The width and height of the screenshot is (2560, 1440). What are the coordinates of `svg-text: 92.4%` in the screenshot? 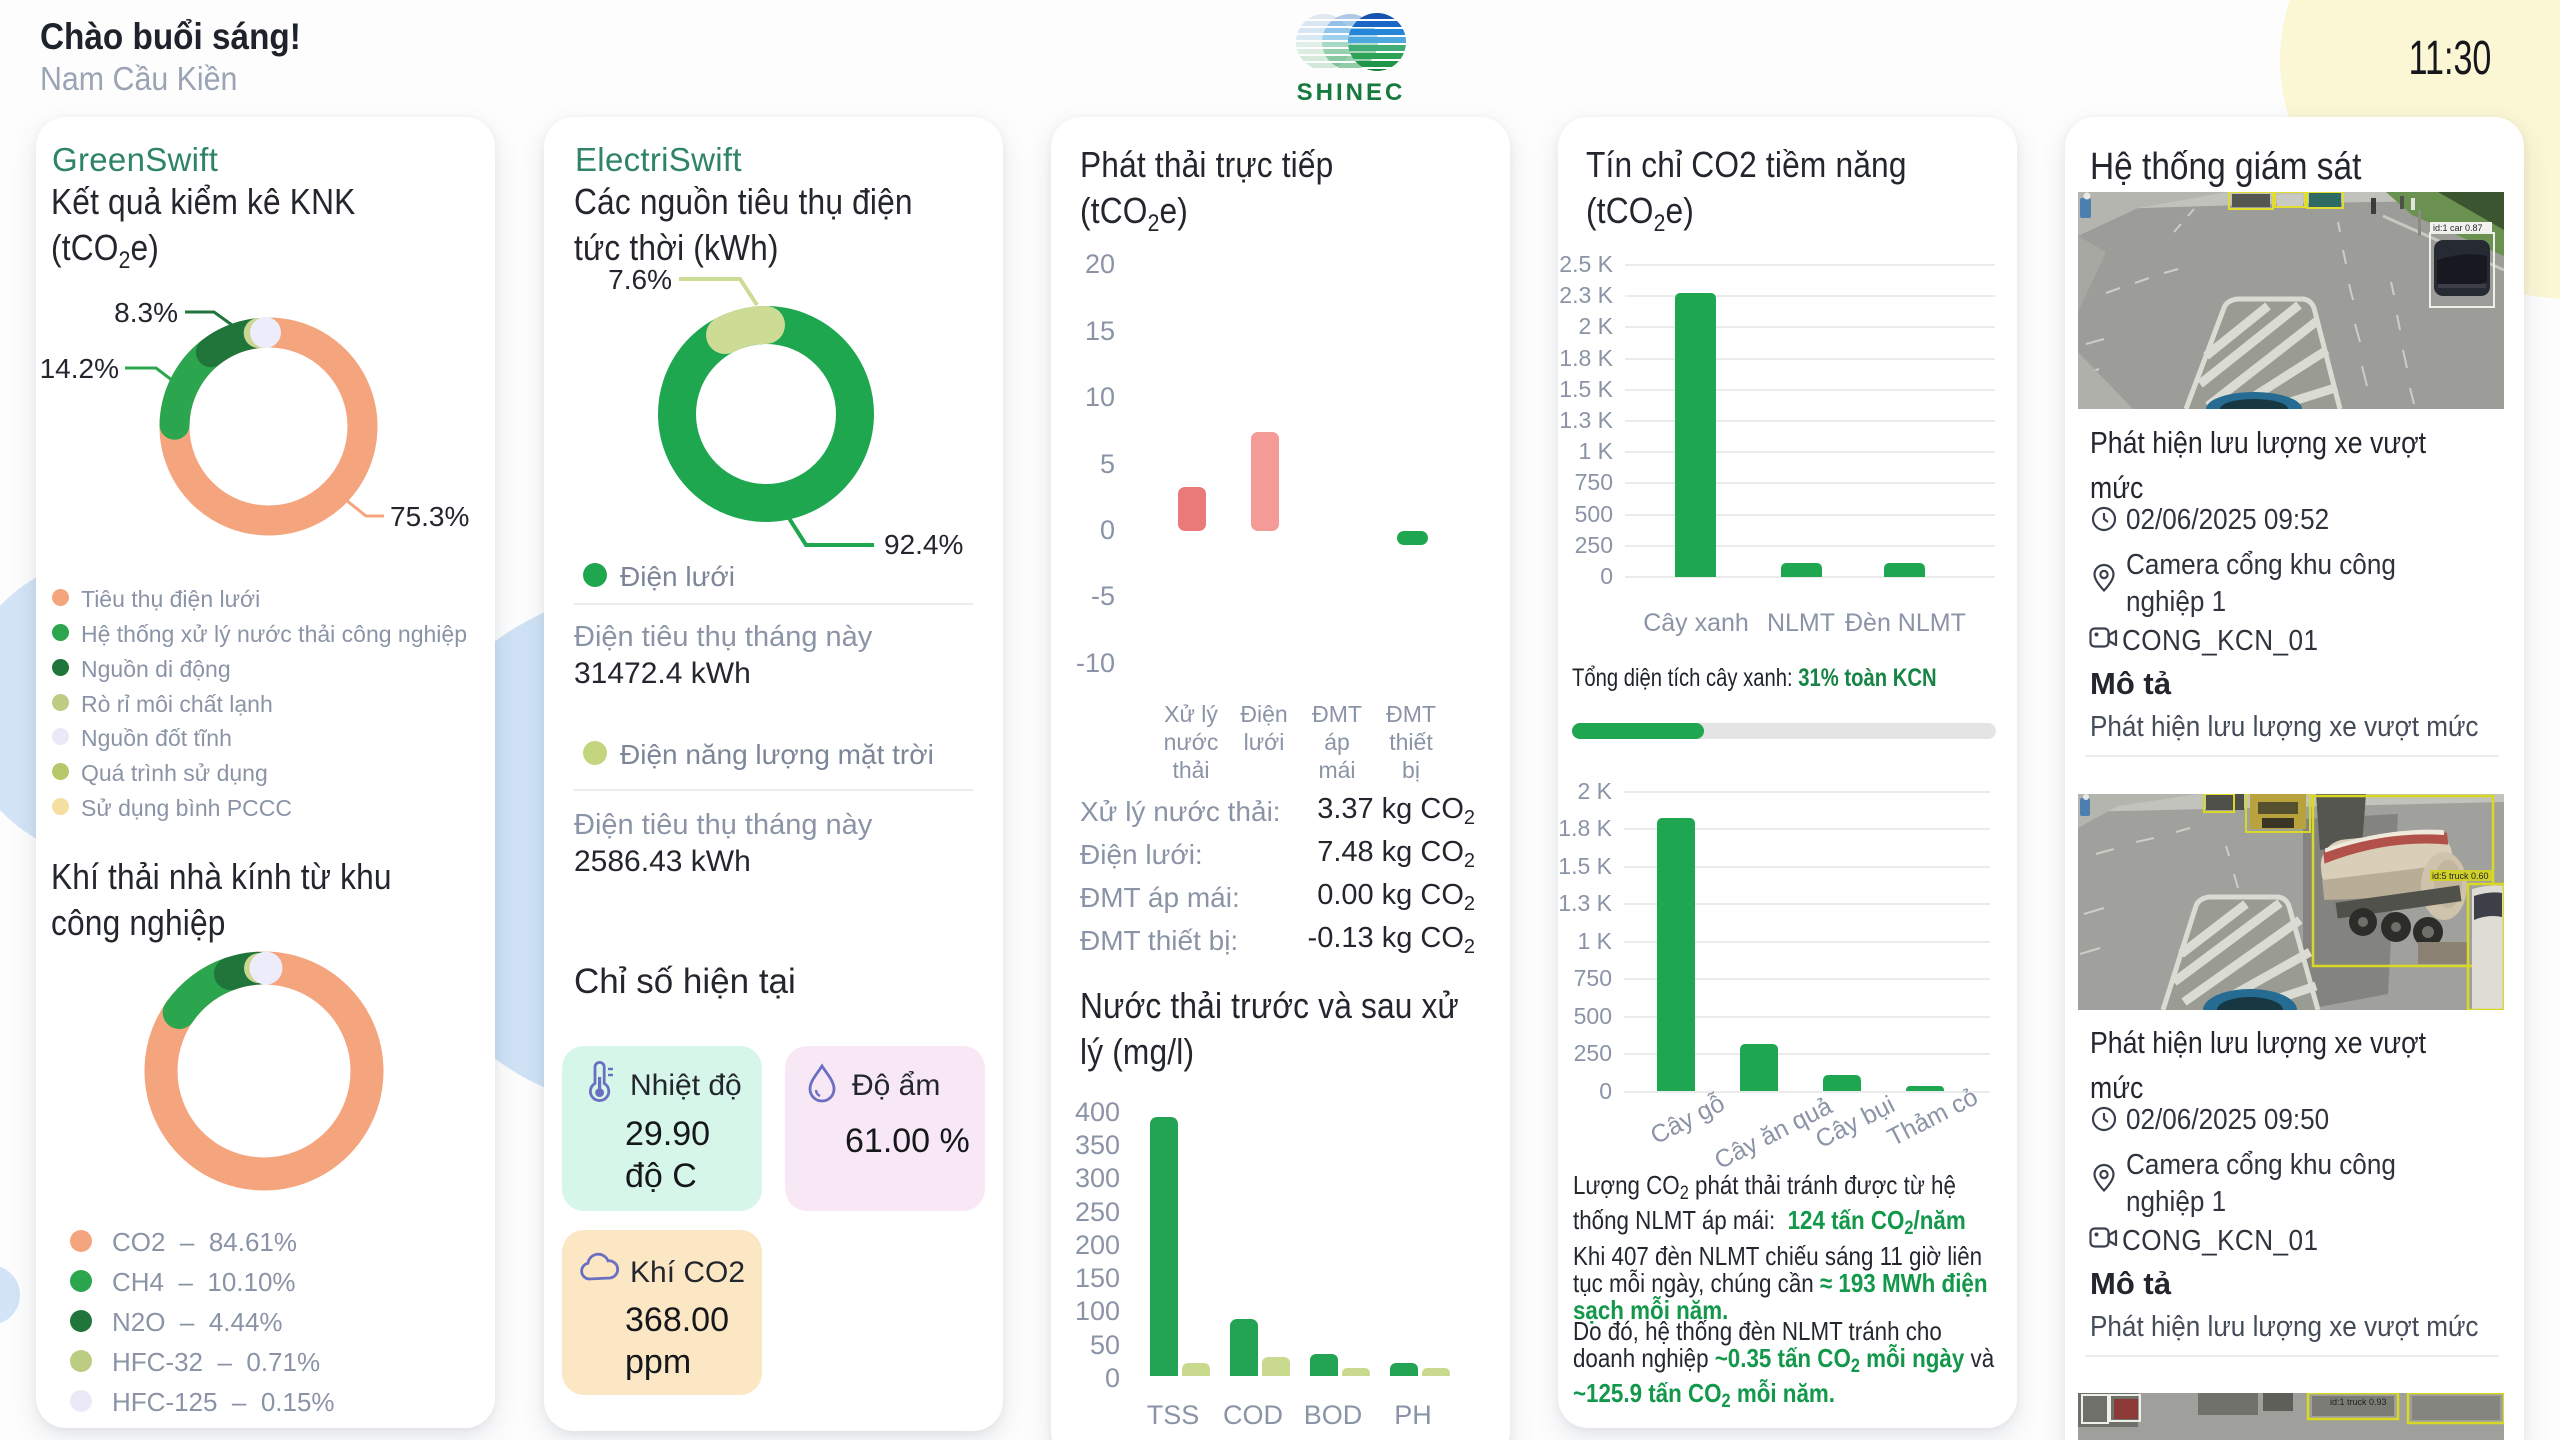 It's located at (923, 544).